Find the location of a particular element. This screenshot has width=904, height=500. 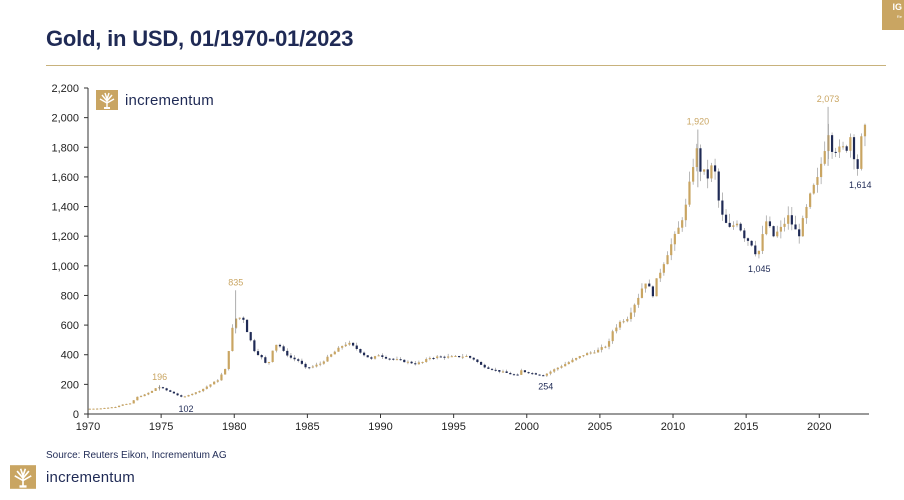

y-tick-label: 1,200 is located at coordinates (65, 237).